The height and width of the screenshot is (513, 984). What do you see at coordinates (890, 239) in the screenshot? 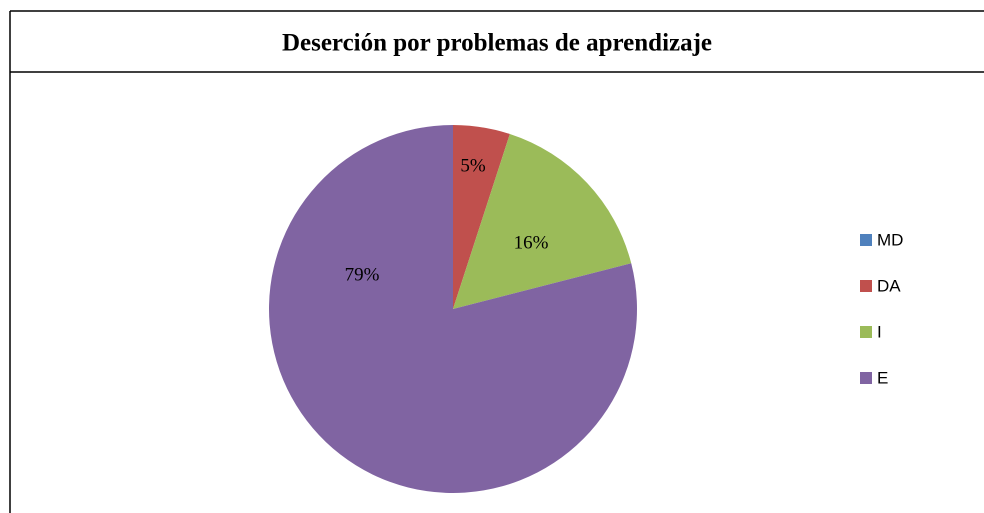
I see `legend-label: MD` at bounding box center [890, 239].